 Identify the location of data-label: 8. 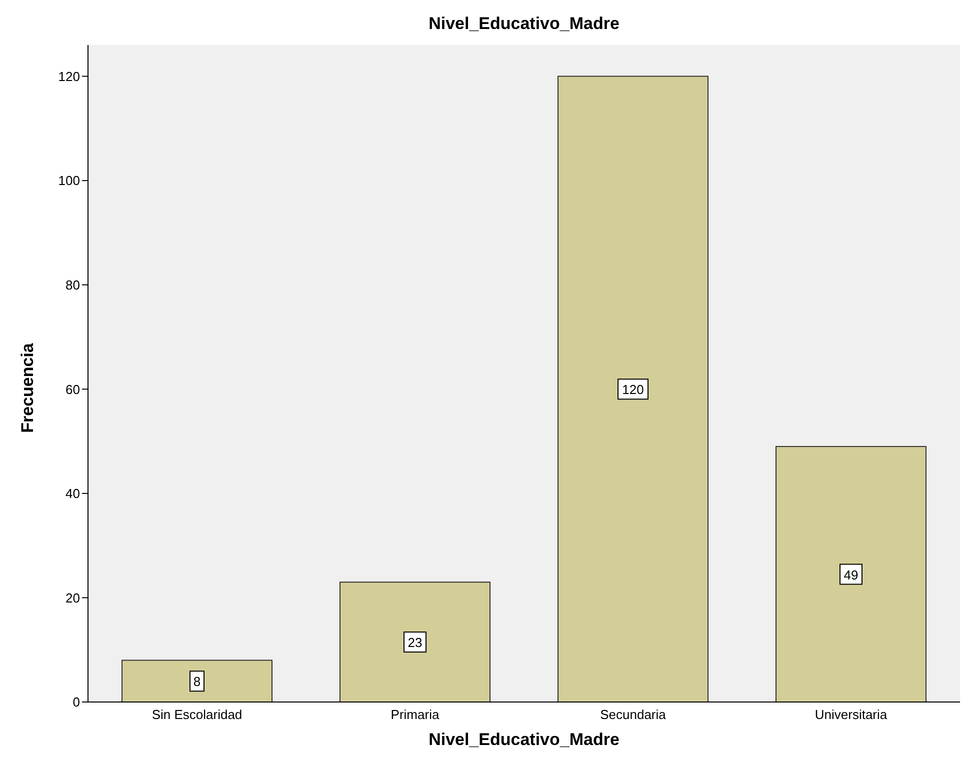
(197, 682).